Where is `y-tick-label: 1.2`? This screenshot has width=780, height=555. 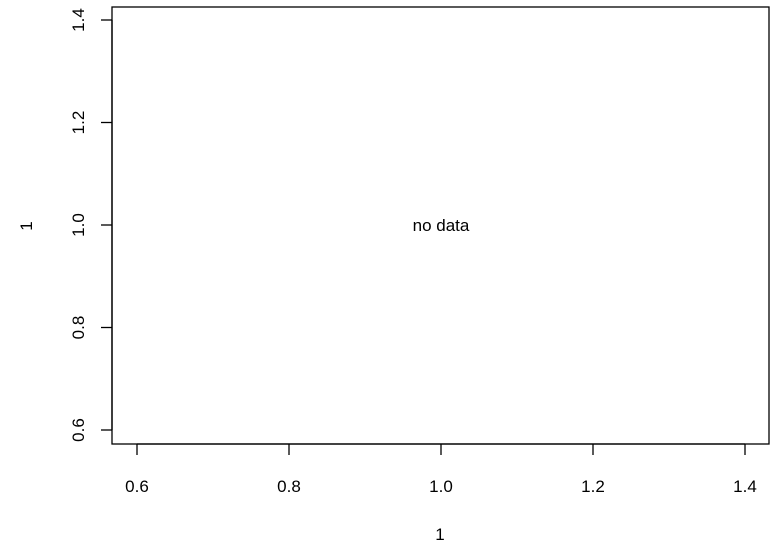
y-tick-label: 1.2 is located at coordinates (78, 123).